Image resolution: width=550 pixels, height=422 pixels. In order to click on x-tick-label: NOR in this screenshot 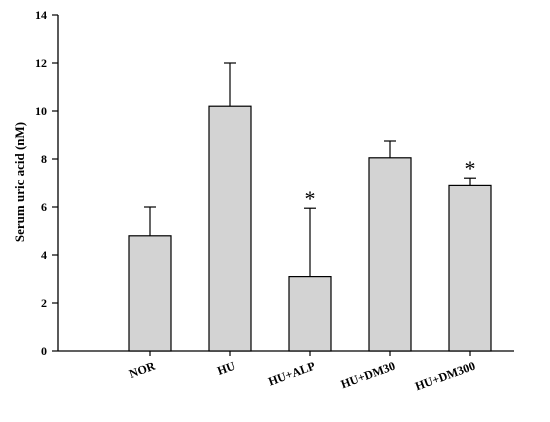, I will do `click(142, 370)`.